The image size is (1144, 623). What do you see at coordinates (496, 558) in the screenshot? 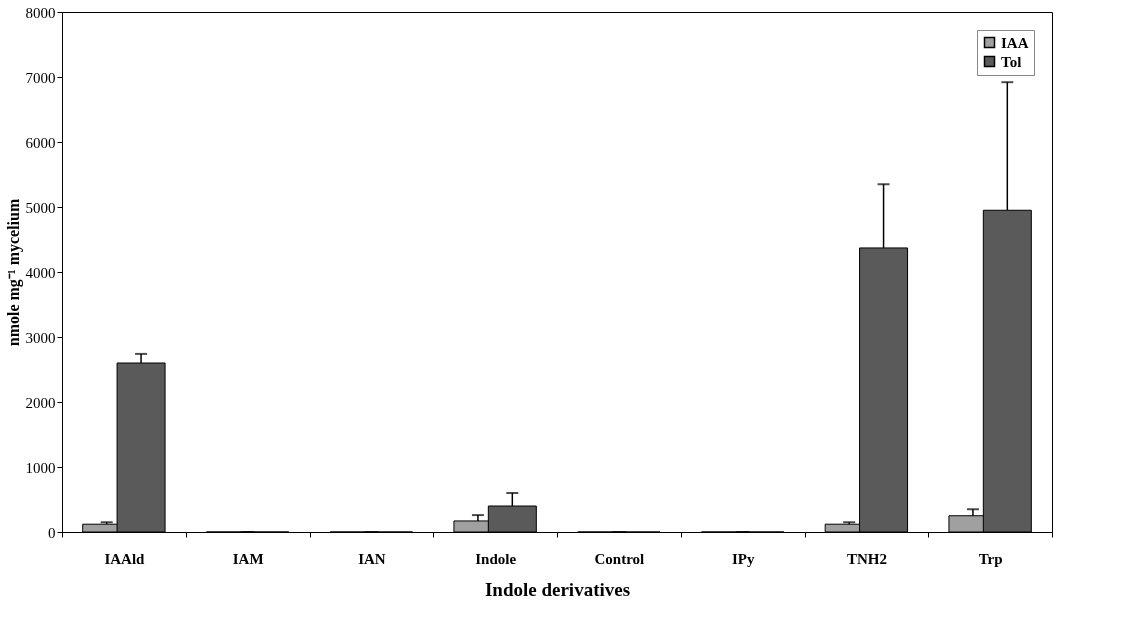
I see `x-tick-label: Indole` at bounding box center [496, 558].